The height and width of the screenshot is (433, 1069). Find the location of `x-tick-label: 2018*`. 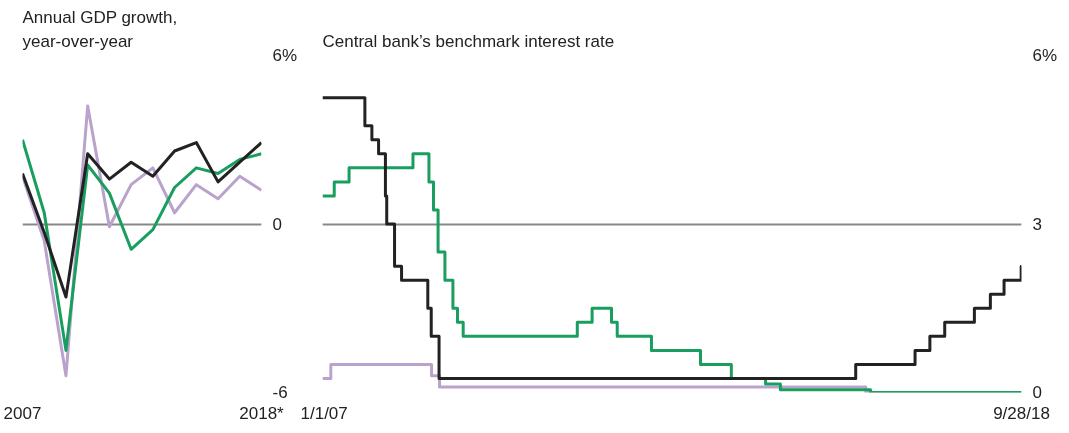

x-tick-label: 2018* is located at coordinates (262, 413).